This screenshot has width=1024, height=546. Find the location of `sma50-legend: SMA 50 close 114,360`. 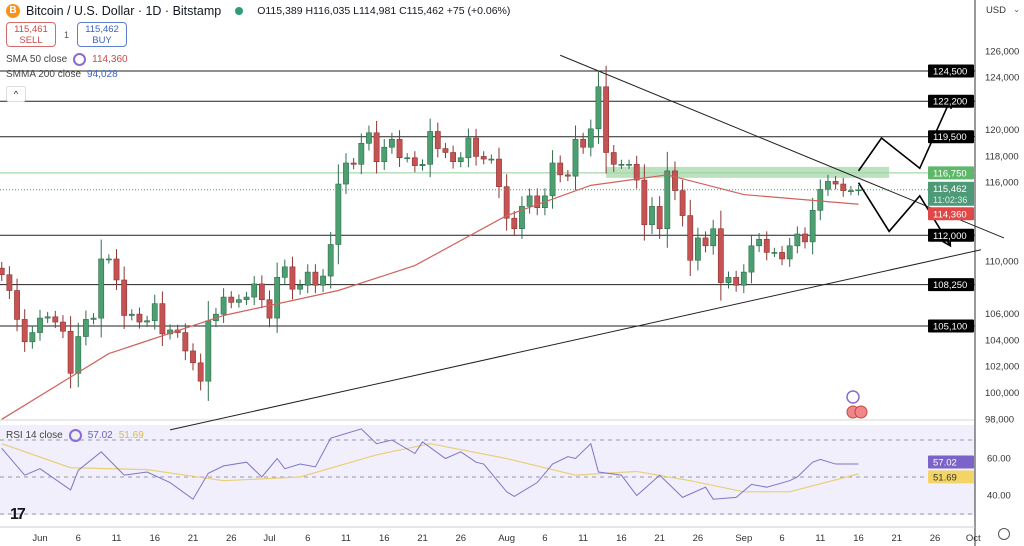

sma50-legend: SMA 50 close 114,360 is located at coordinates (67, 59).